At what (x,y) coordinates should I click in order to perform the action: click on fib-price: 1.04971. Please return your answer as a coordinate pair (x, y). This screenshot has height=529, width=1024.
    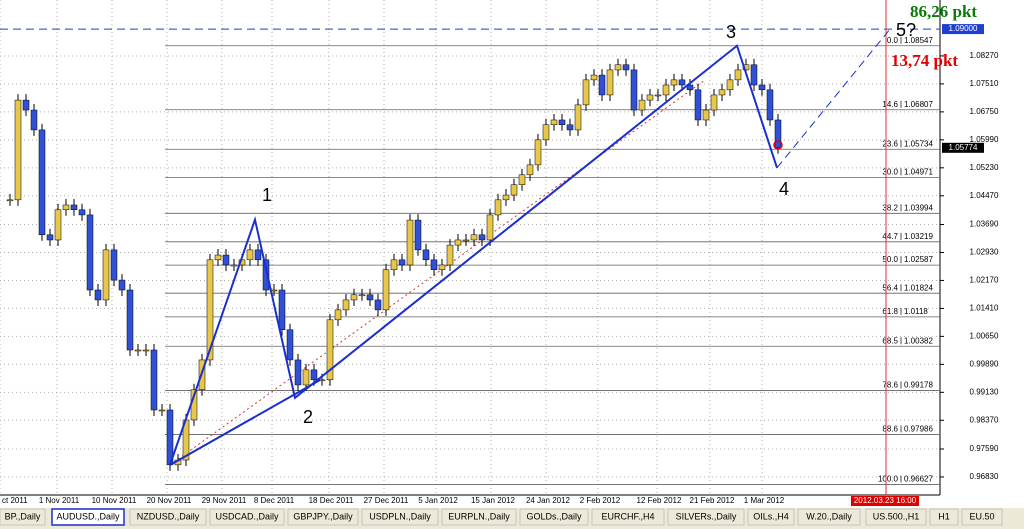
    Looking at the image, I should click on (918, 171).